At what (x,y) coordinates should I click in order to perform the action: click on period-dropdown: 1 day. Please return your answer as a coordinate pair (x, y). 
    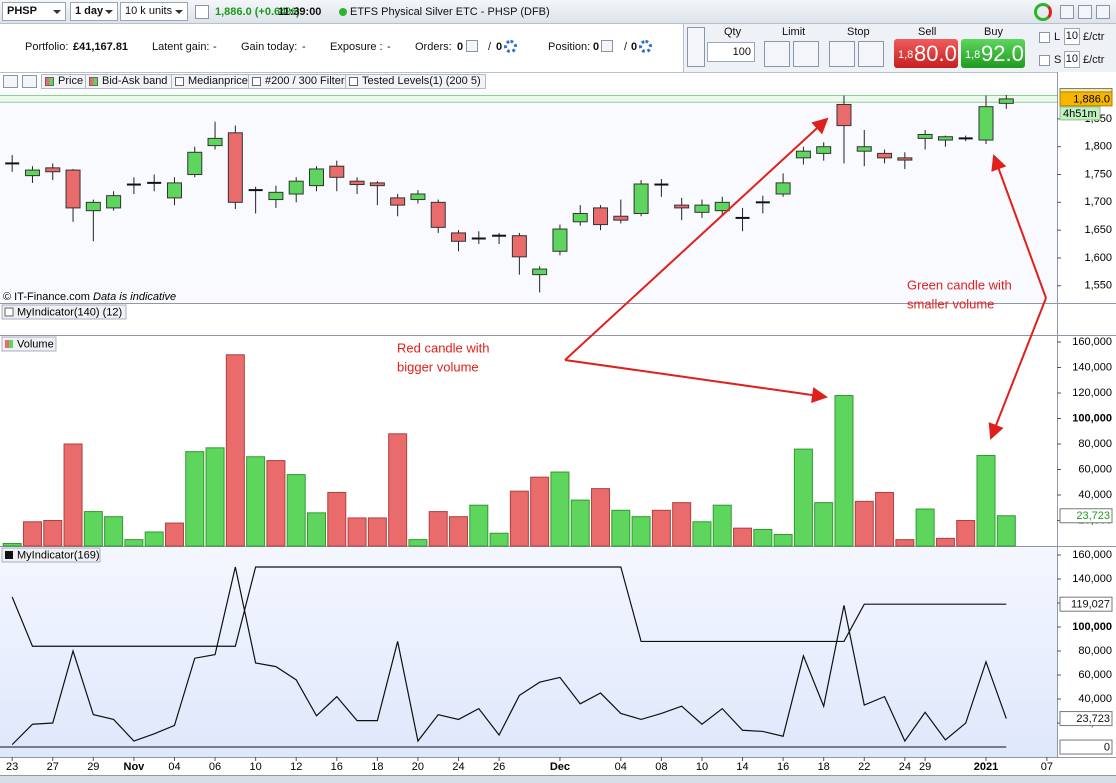
    Looking at the image, I should click on (94, 11).